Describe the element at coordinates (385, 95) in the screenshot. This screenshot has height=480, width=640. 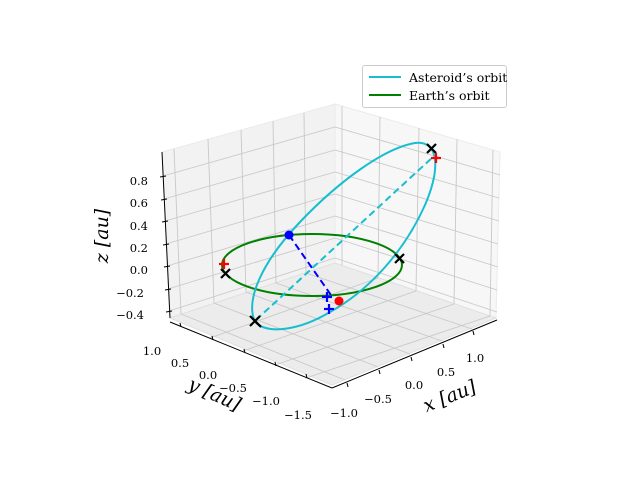
I see `earth-swatch` at that location.